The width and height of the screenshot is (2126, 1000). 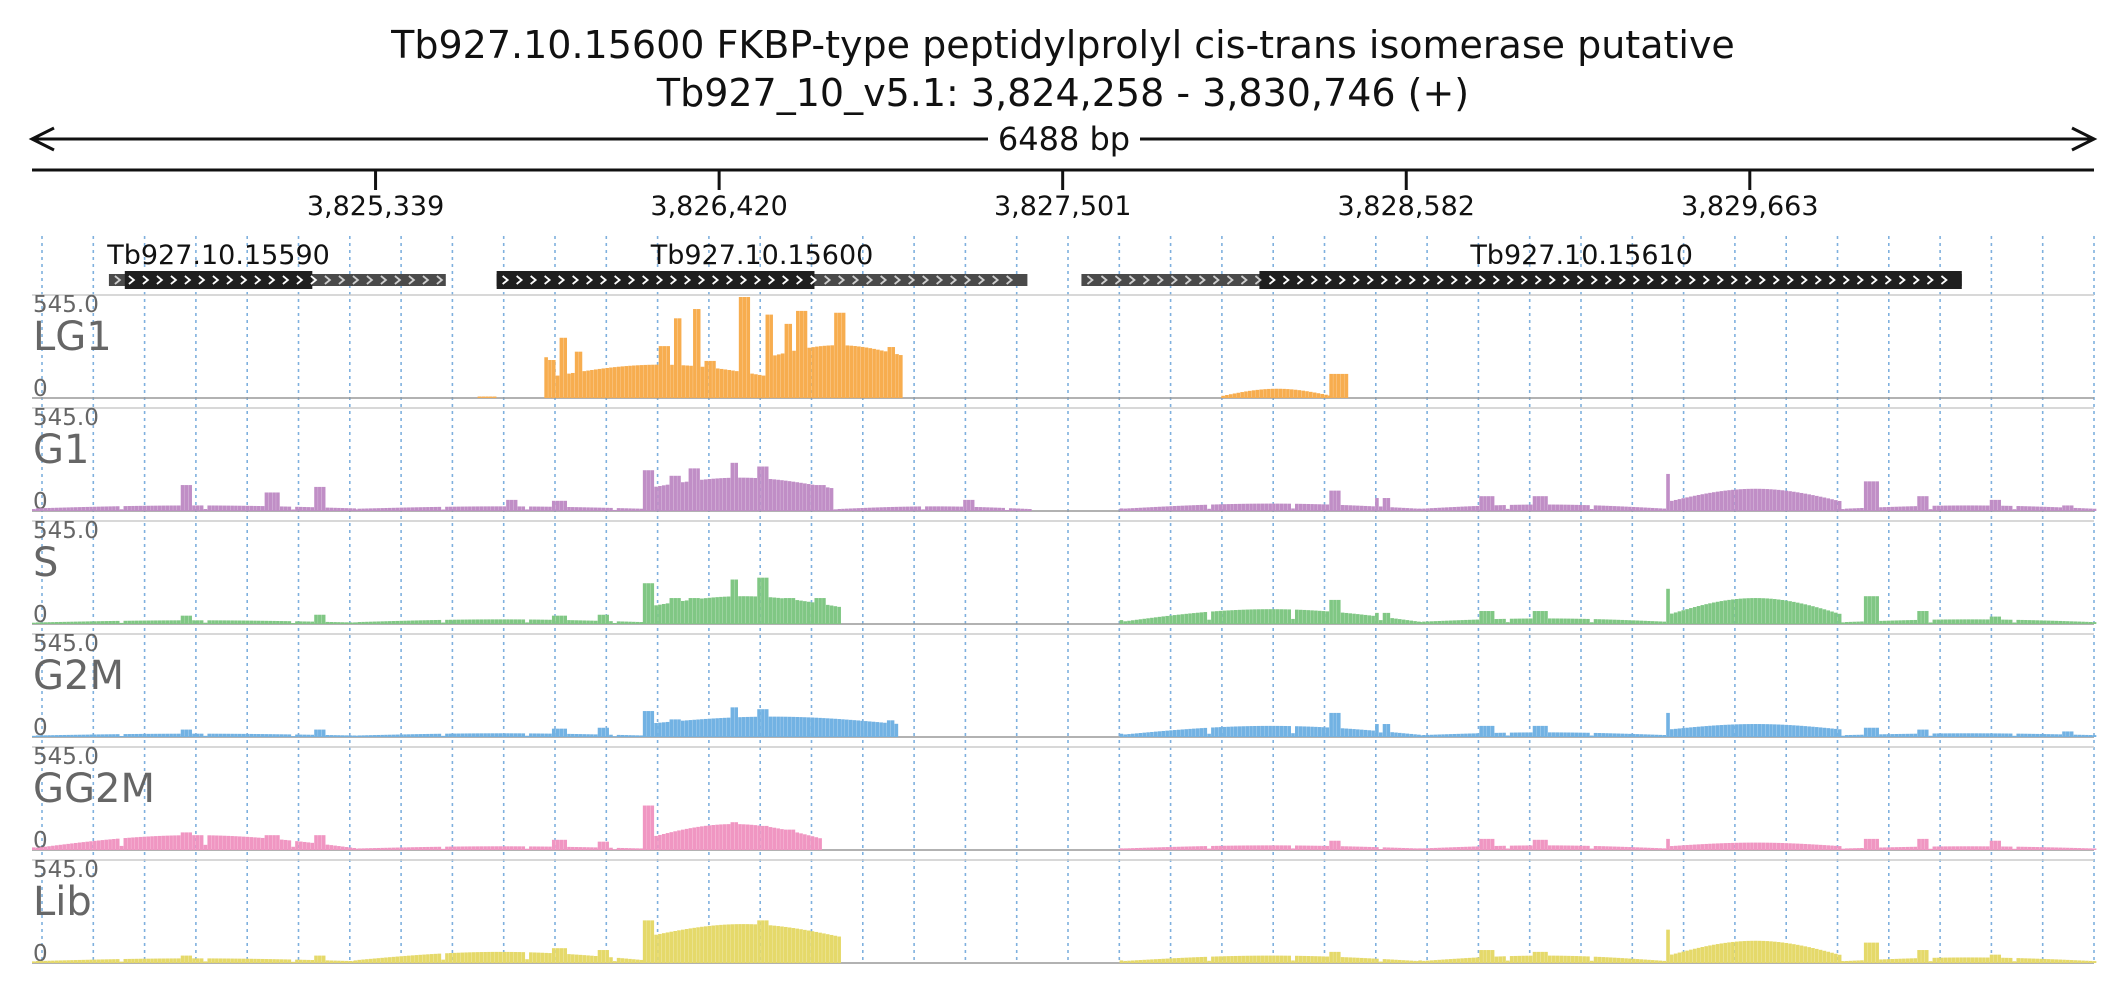 I want to click on arrowhead-left-icon, so click(x=41, y=139).